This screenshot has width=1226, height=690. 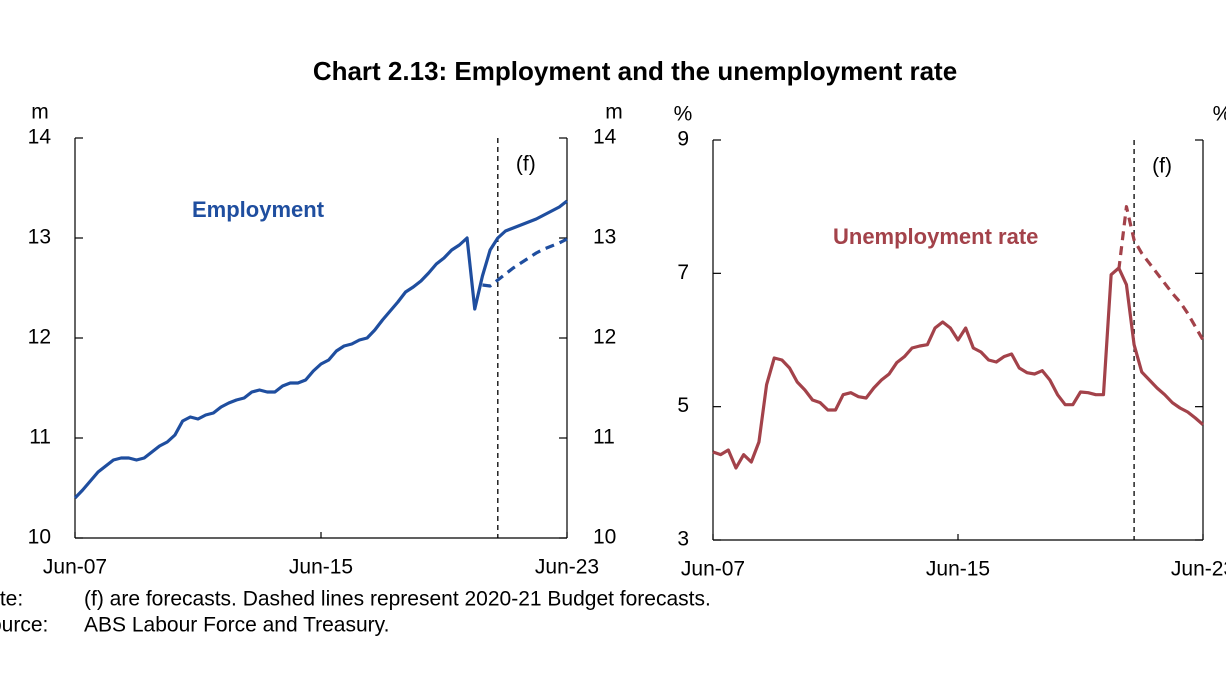 I want to click on y-tick-label: 10, so click(x=39, y=537).